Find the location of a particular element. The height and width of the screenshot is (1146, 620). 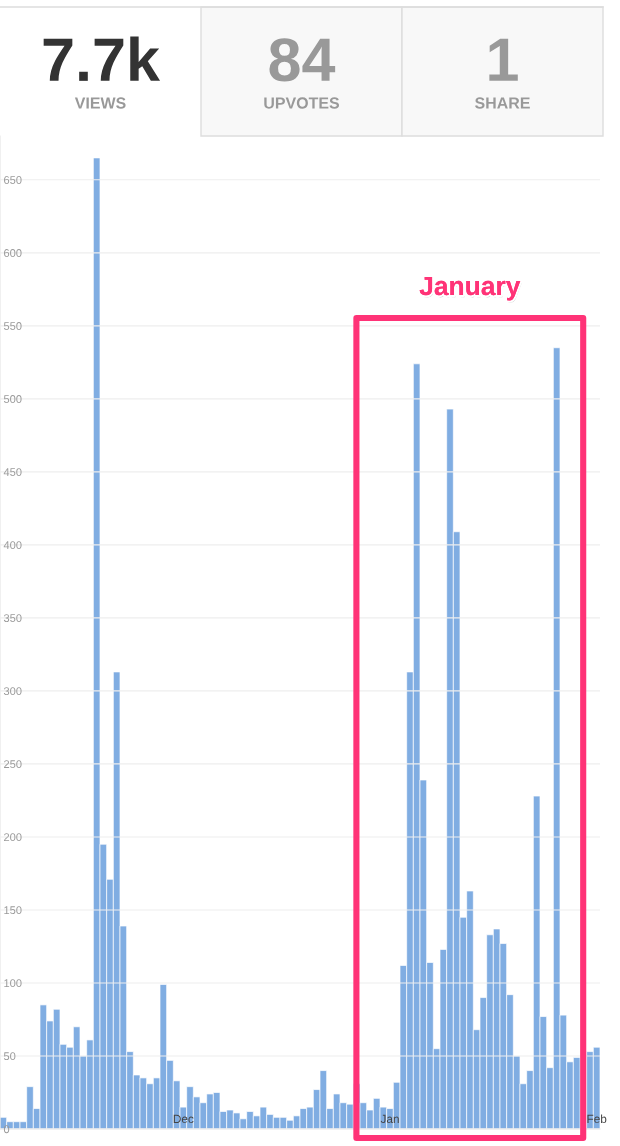

text: SHARE is located at coordinates (502, 103).